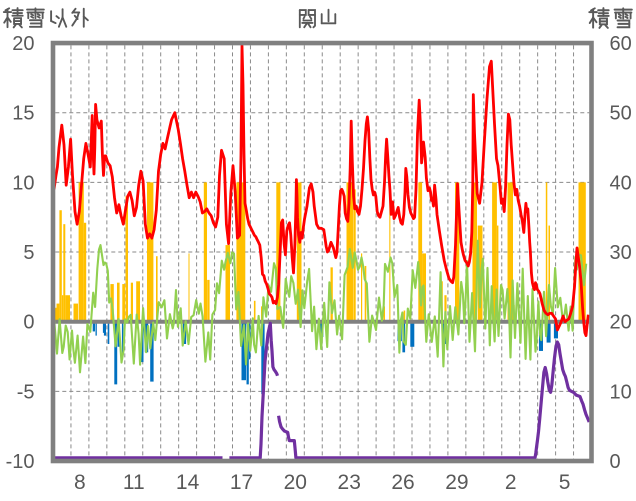 Image resolution: width=636 pixels, height=501 pixels. What do you see at coordinates (188, 482) in the screenshot?
I see `svg-text: 14` at bounding box center [188, 482].